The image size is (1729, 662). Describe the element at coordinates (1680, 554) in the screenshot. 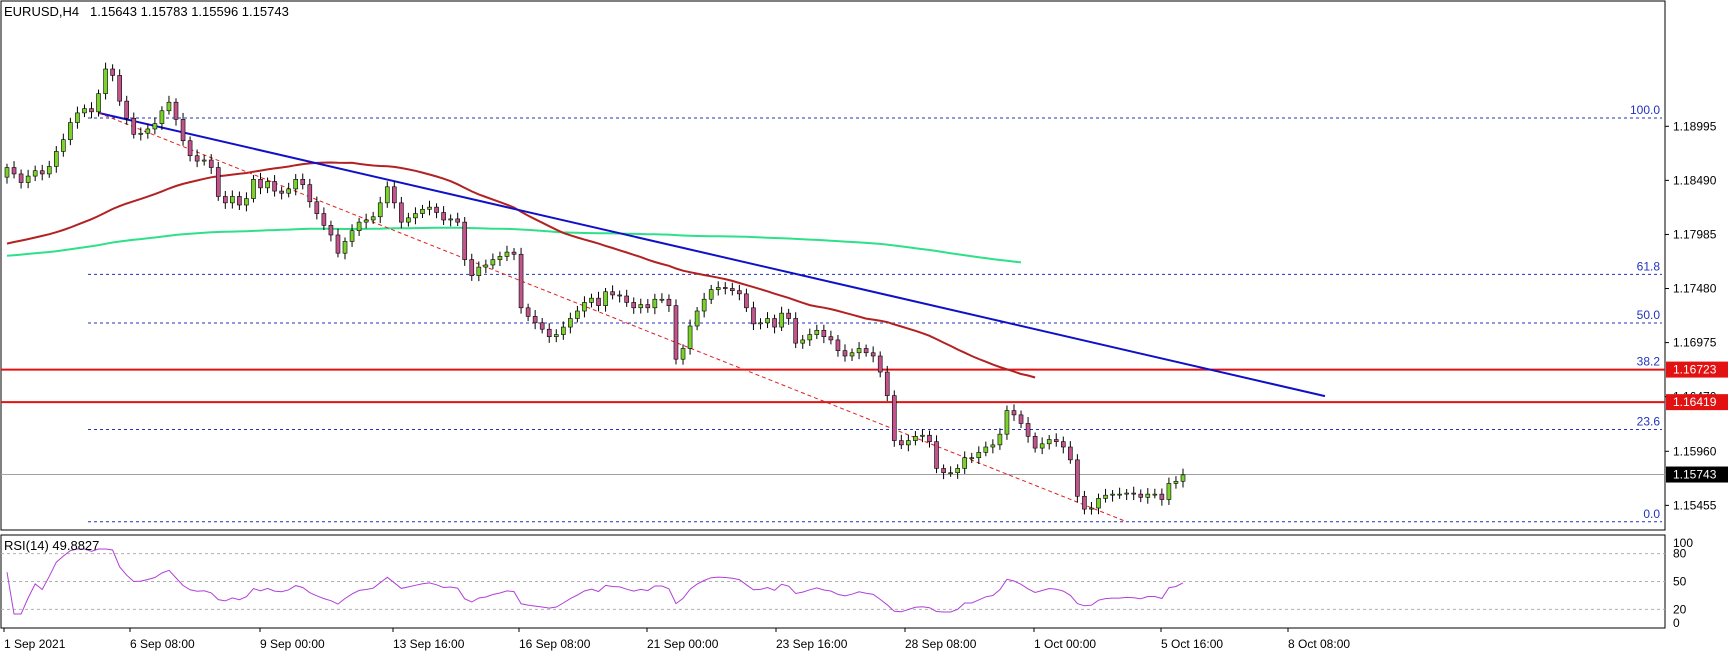

I see `rsi-tick-label: 80` at that location.